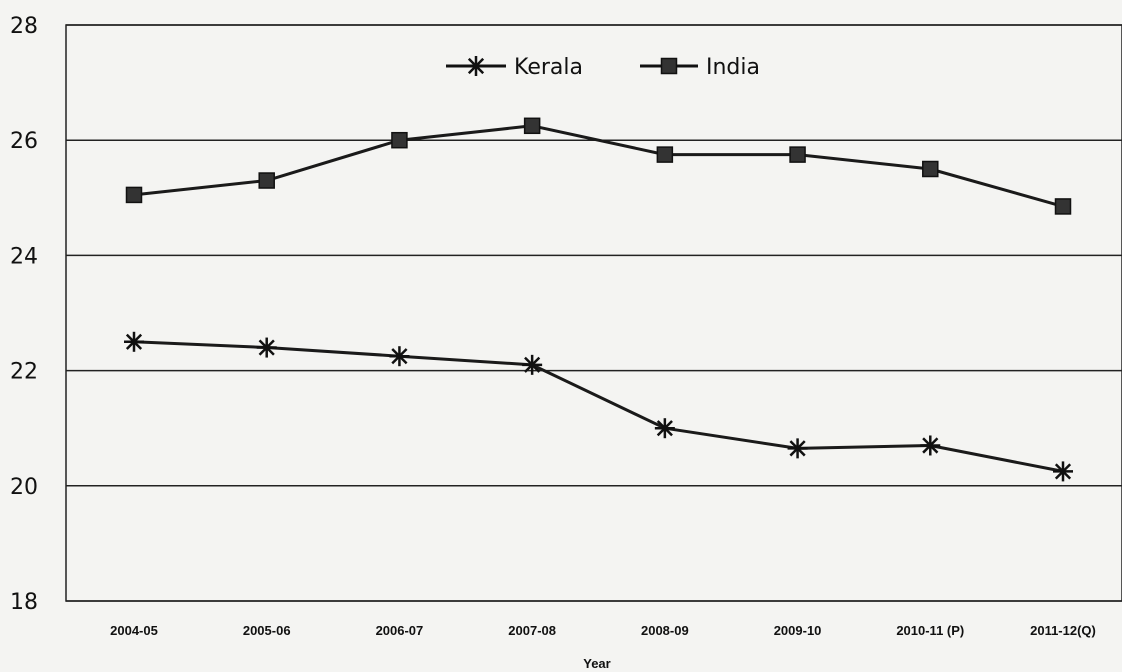  What do you see at coordinates (400, 630) in the screenshot?
I see `x-tick-label: 2006-07` at bounding box center [400, 630].